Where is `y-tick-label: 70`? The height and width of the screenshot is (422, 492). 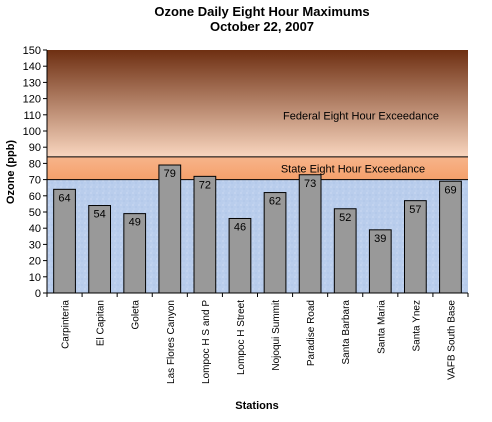
y-tick-label: 70 is located at coordinates (35, 181).